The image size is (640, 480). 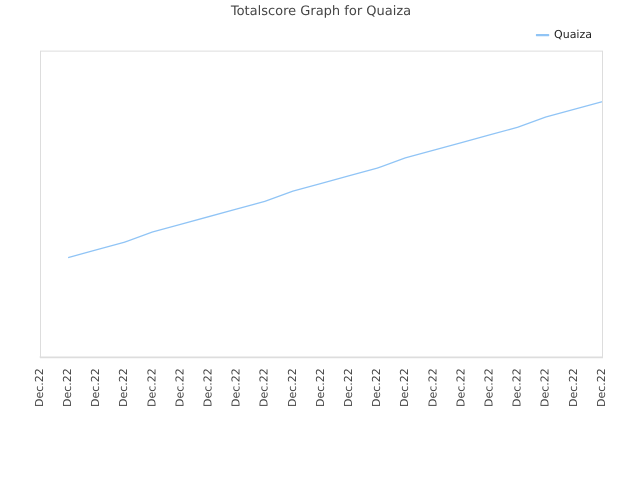 I want to click on legend-label: Quaiza, so click(x=573, y=34).